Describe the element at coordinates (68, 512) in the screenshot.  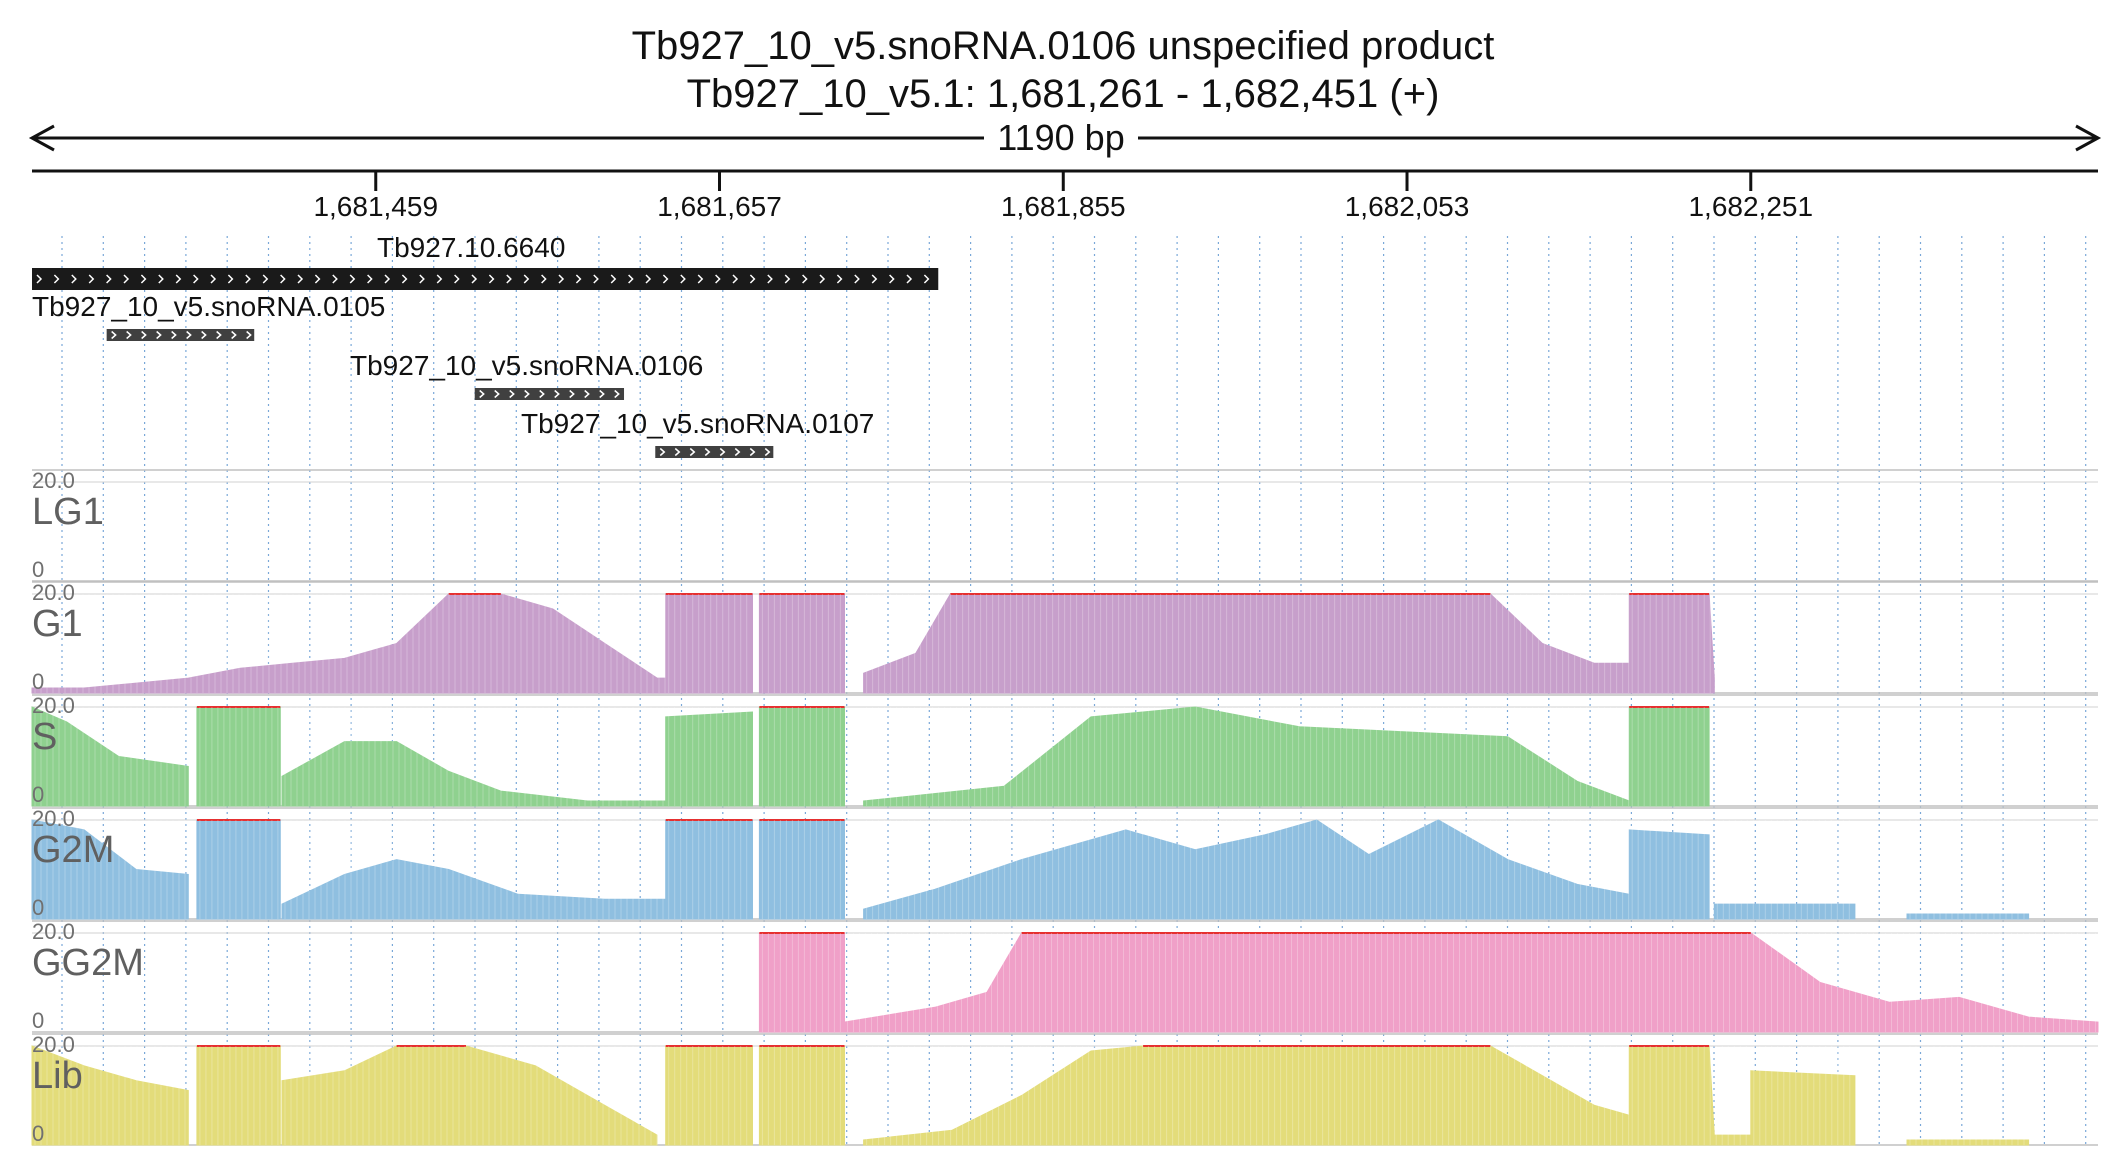
I see `track-name-label: LG1` at that location.